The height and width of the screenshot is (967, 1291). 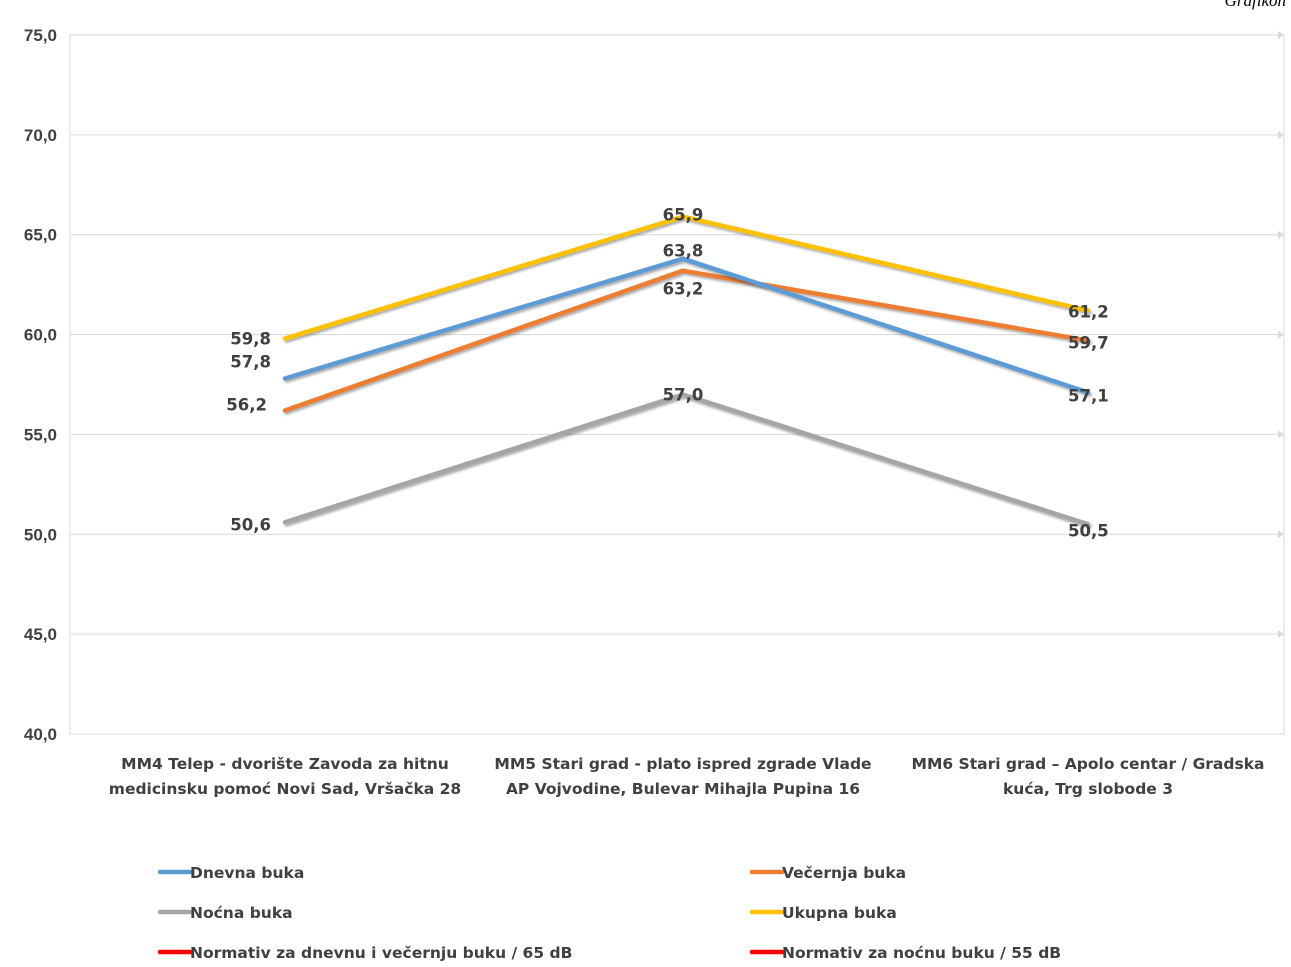 What do you see at coordinates (1088, 789) in the screenshot?
I see `x-category-label: kuća, Trg slobode 3` at bounding box center [1088, 789].